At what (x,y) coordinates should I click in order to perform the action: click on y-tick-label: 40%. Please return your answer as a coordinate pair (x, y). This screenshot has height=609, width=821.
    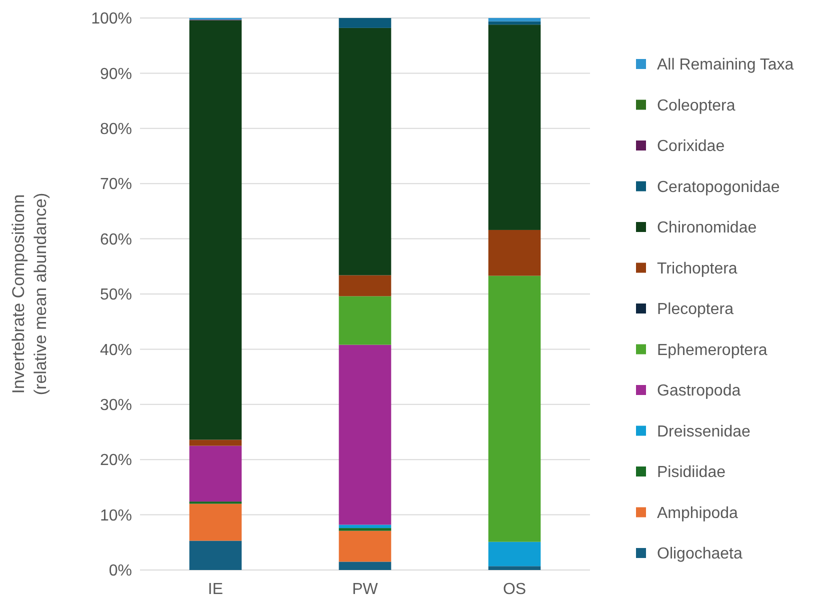
    Looking at the image, I should click on (116, 350).